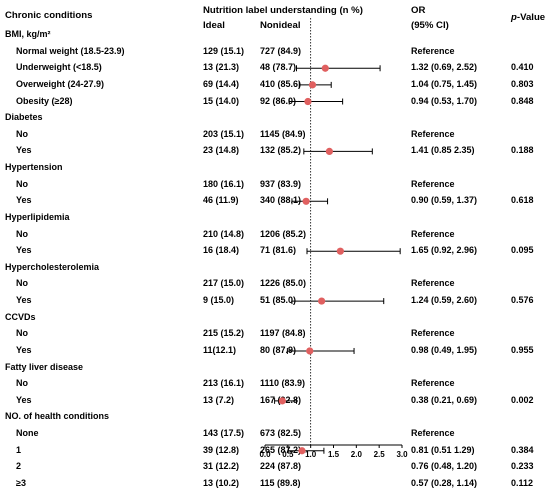  What do you see at coordinates (278, 349) in the screenshot?
I see `row-nonideal: 80 (87.9)` at bounding box center [278, 349].